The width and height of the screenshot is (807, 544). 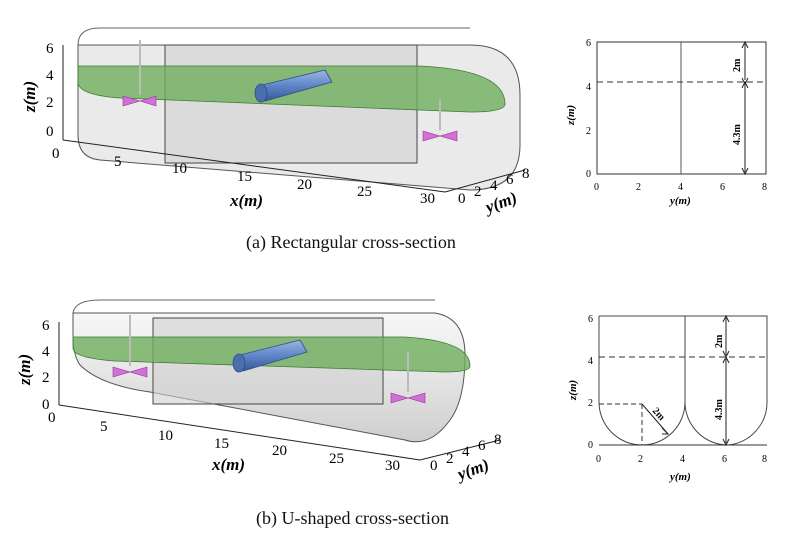 What do you see at coordinates (679, 477) in the screenshot?
I see `sec-b-x-label: y(m)` at bounding box center [679, 477].